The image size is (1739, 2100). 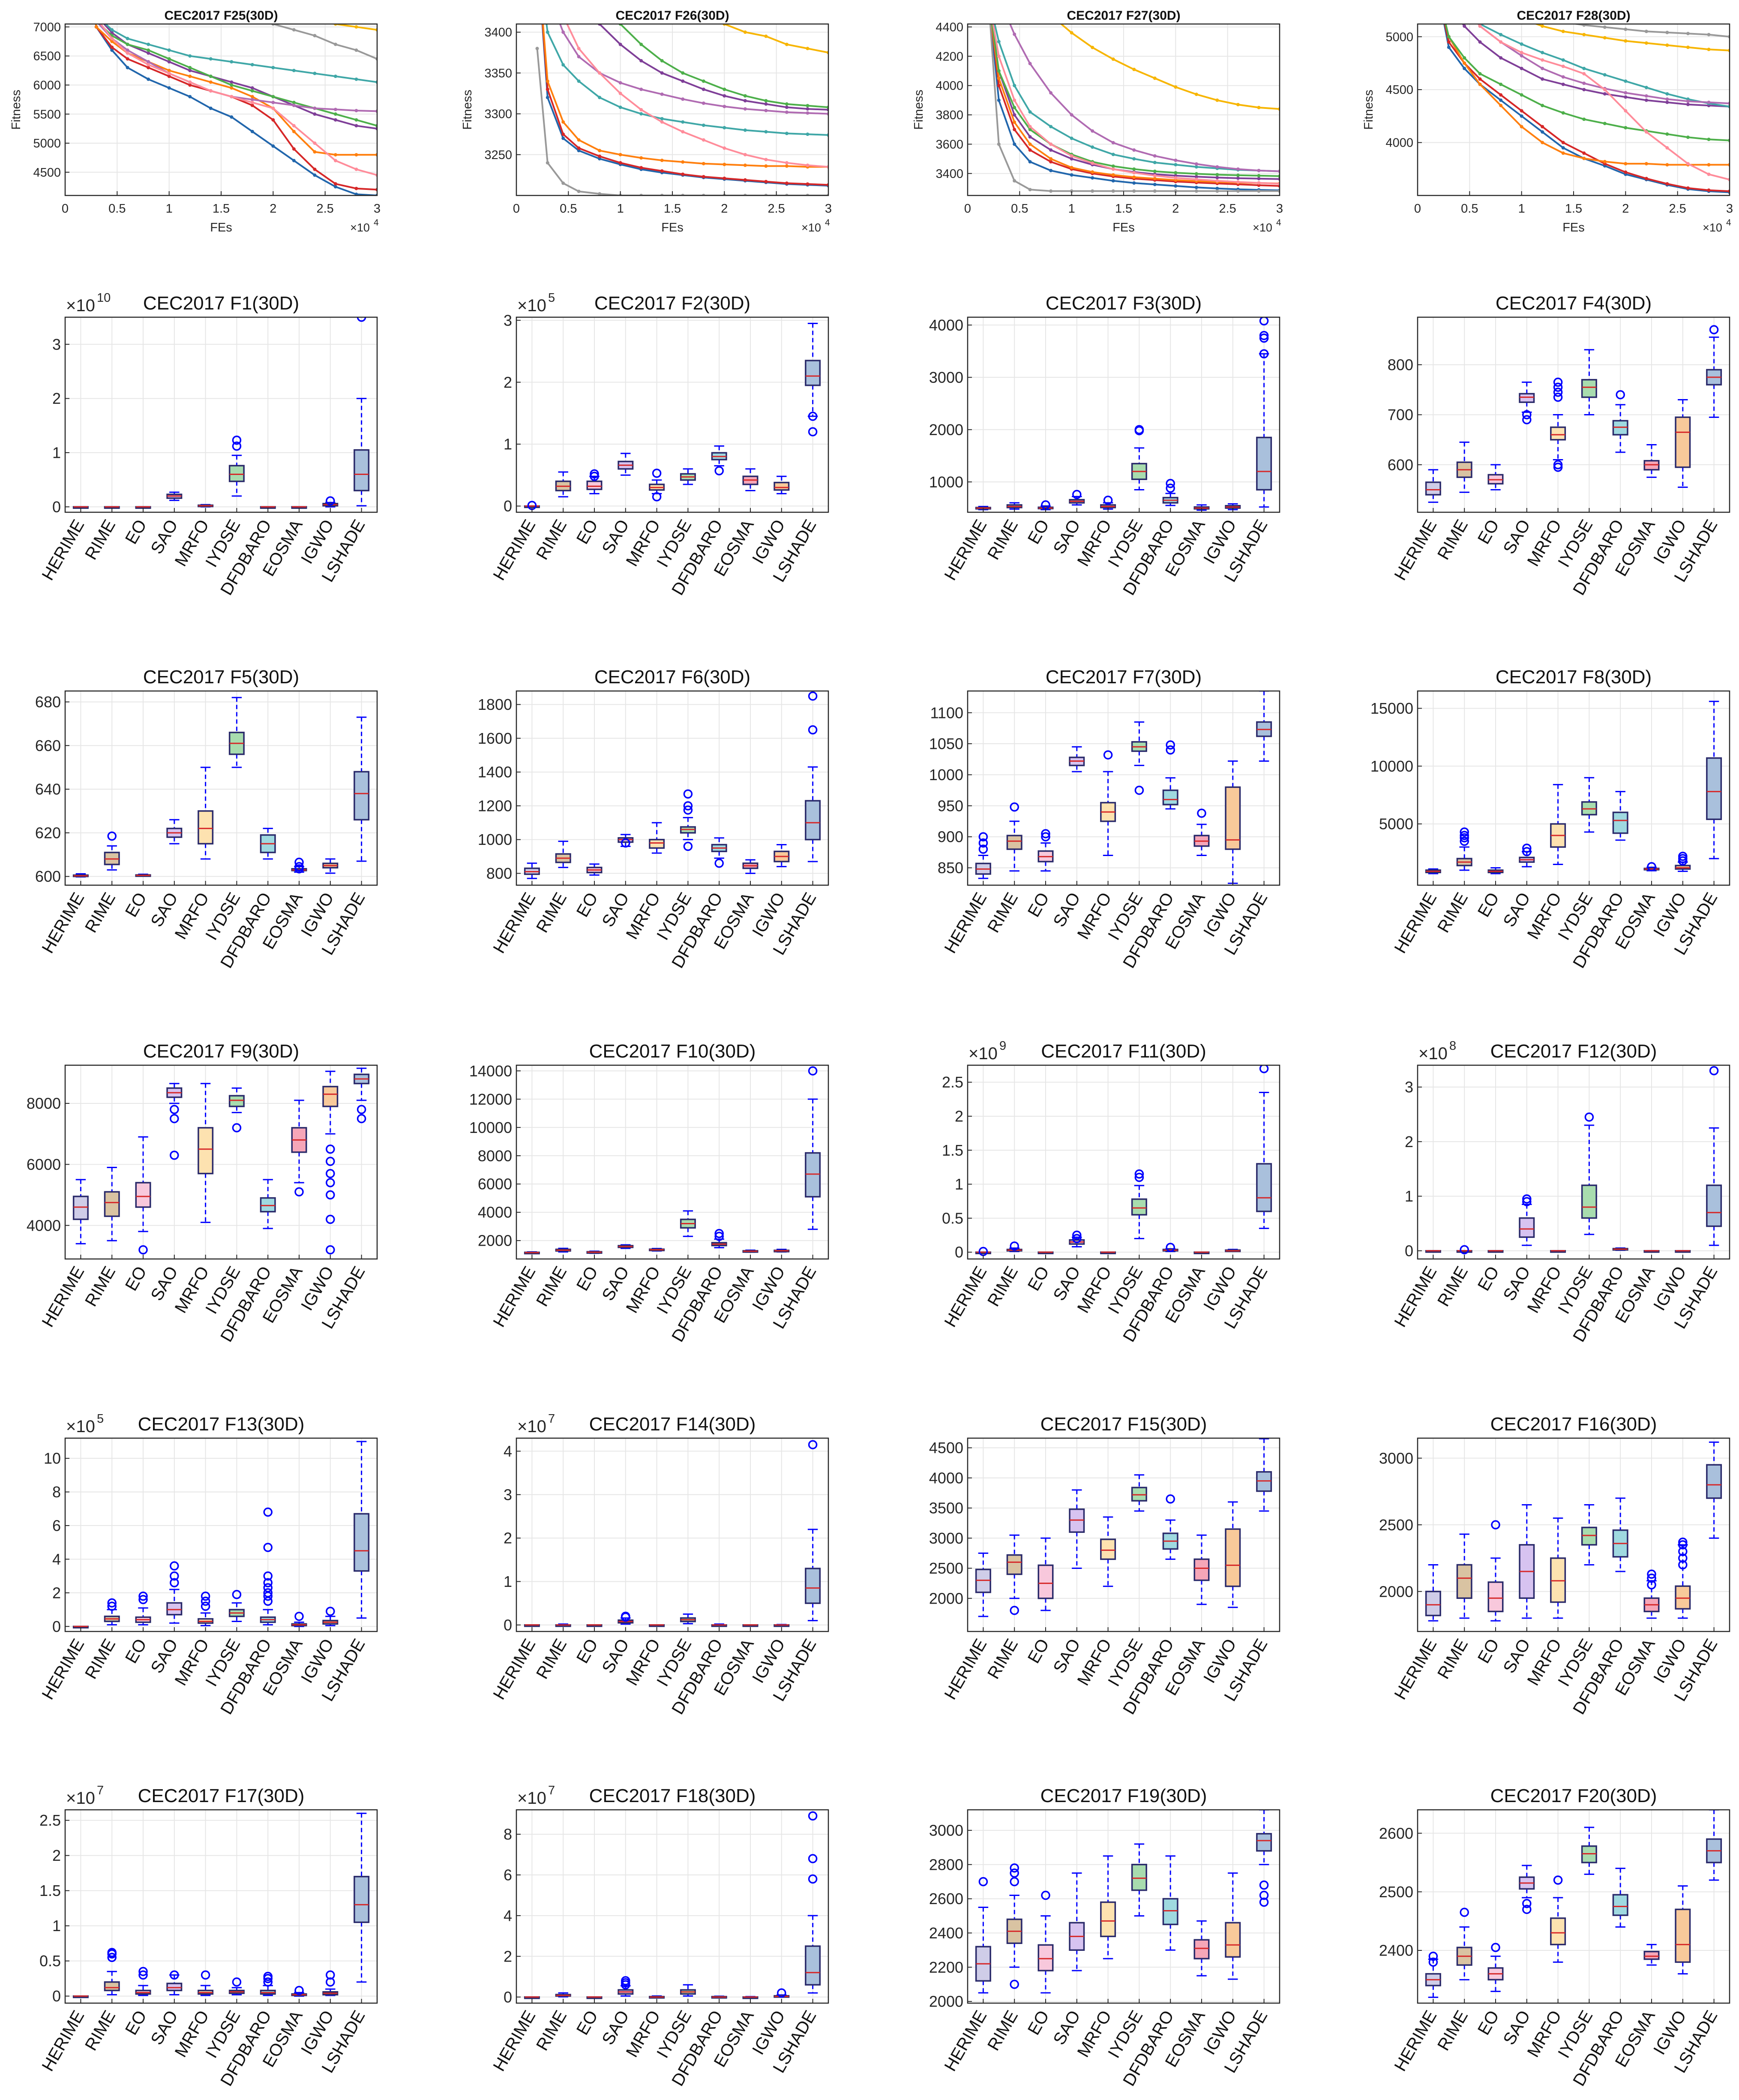 What do you see at coordinates (495, 772) in the screenshot?
I see `y-tick-label: 1400` at bounding box center [495, 772].